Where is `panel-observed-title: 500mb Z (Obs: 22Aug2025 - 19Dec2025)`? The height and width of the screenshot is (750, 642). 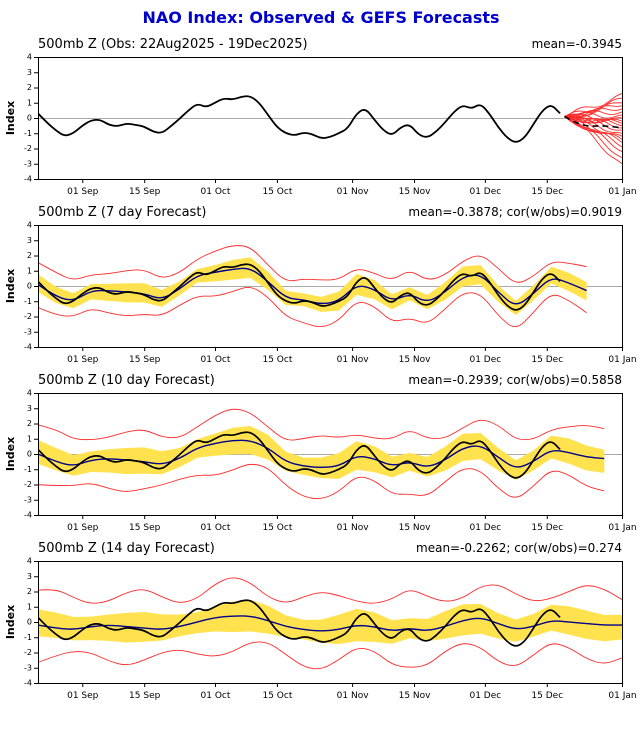
panel-observed-title: 500mb Z (Obs: 22Aug2025 - 19Dec2025) is located at coordinates (173, 44).